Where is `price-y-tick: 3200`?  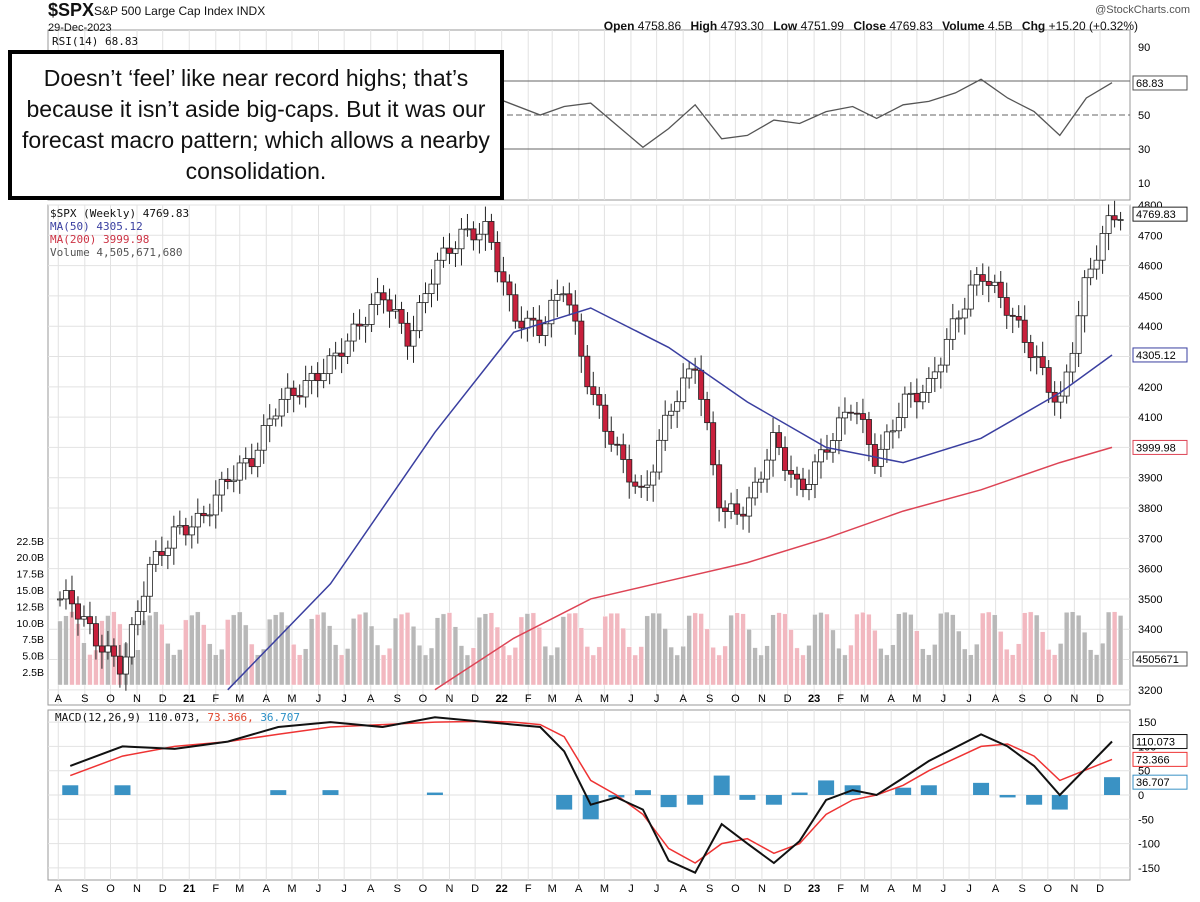 price-y-tick: 3200 is located at coordinates (1150, 691).